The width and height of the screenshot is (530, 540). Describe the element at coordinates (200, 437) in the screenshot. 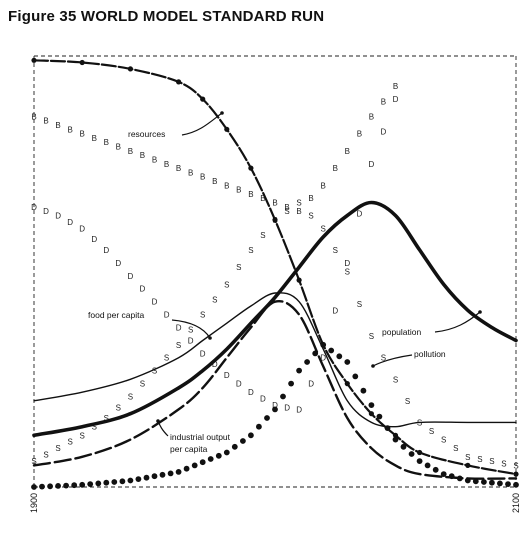

I see `annotation-label: industrial output` at that location.